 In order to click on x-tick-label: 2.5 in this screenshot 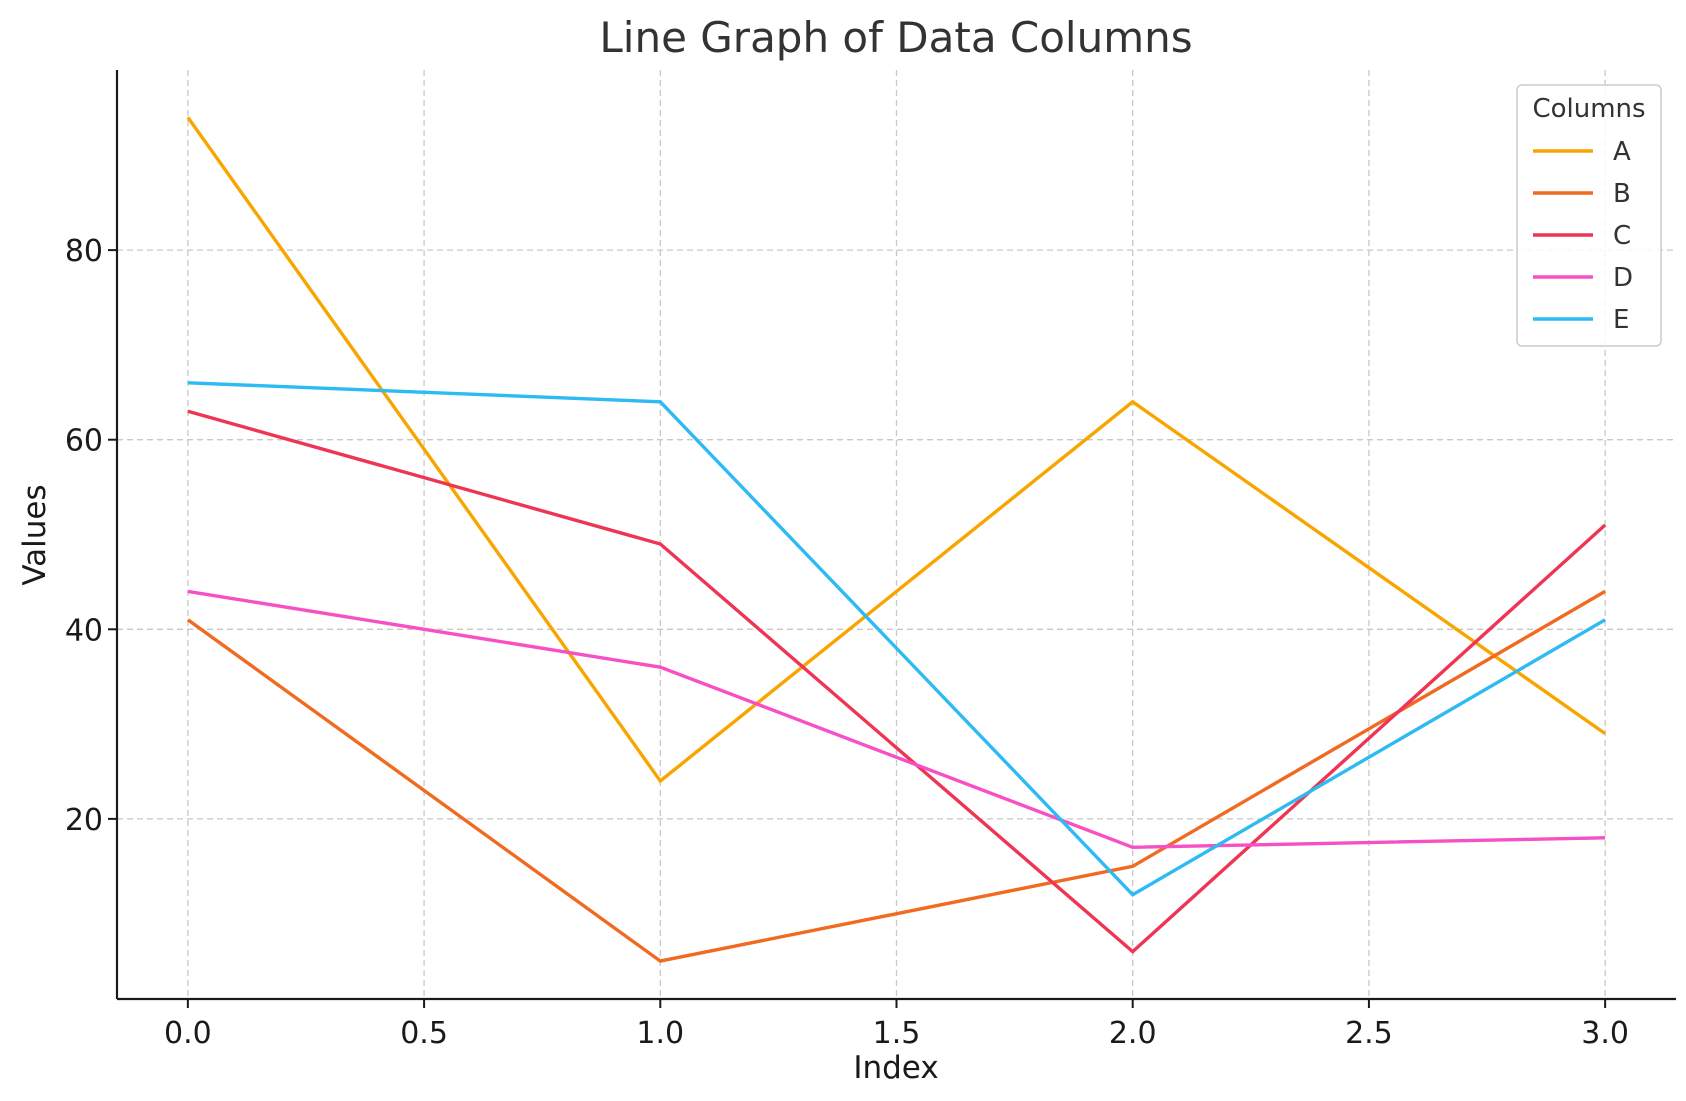, I will do `click(1369, 1033)`.